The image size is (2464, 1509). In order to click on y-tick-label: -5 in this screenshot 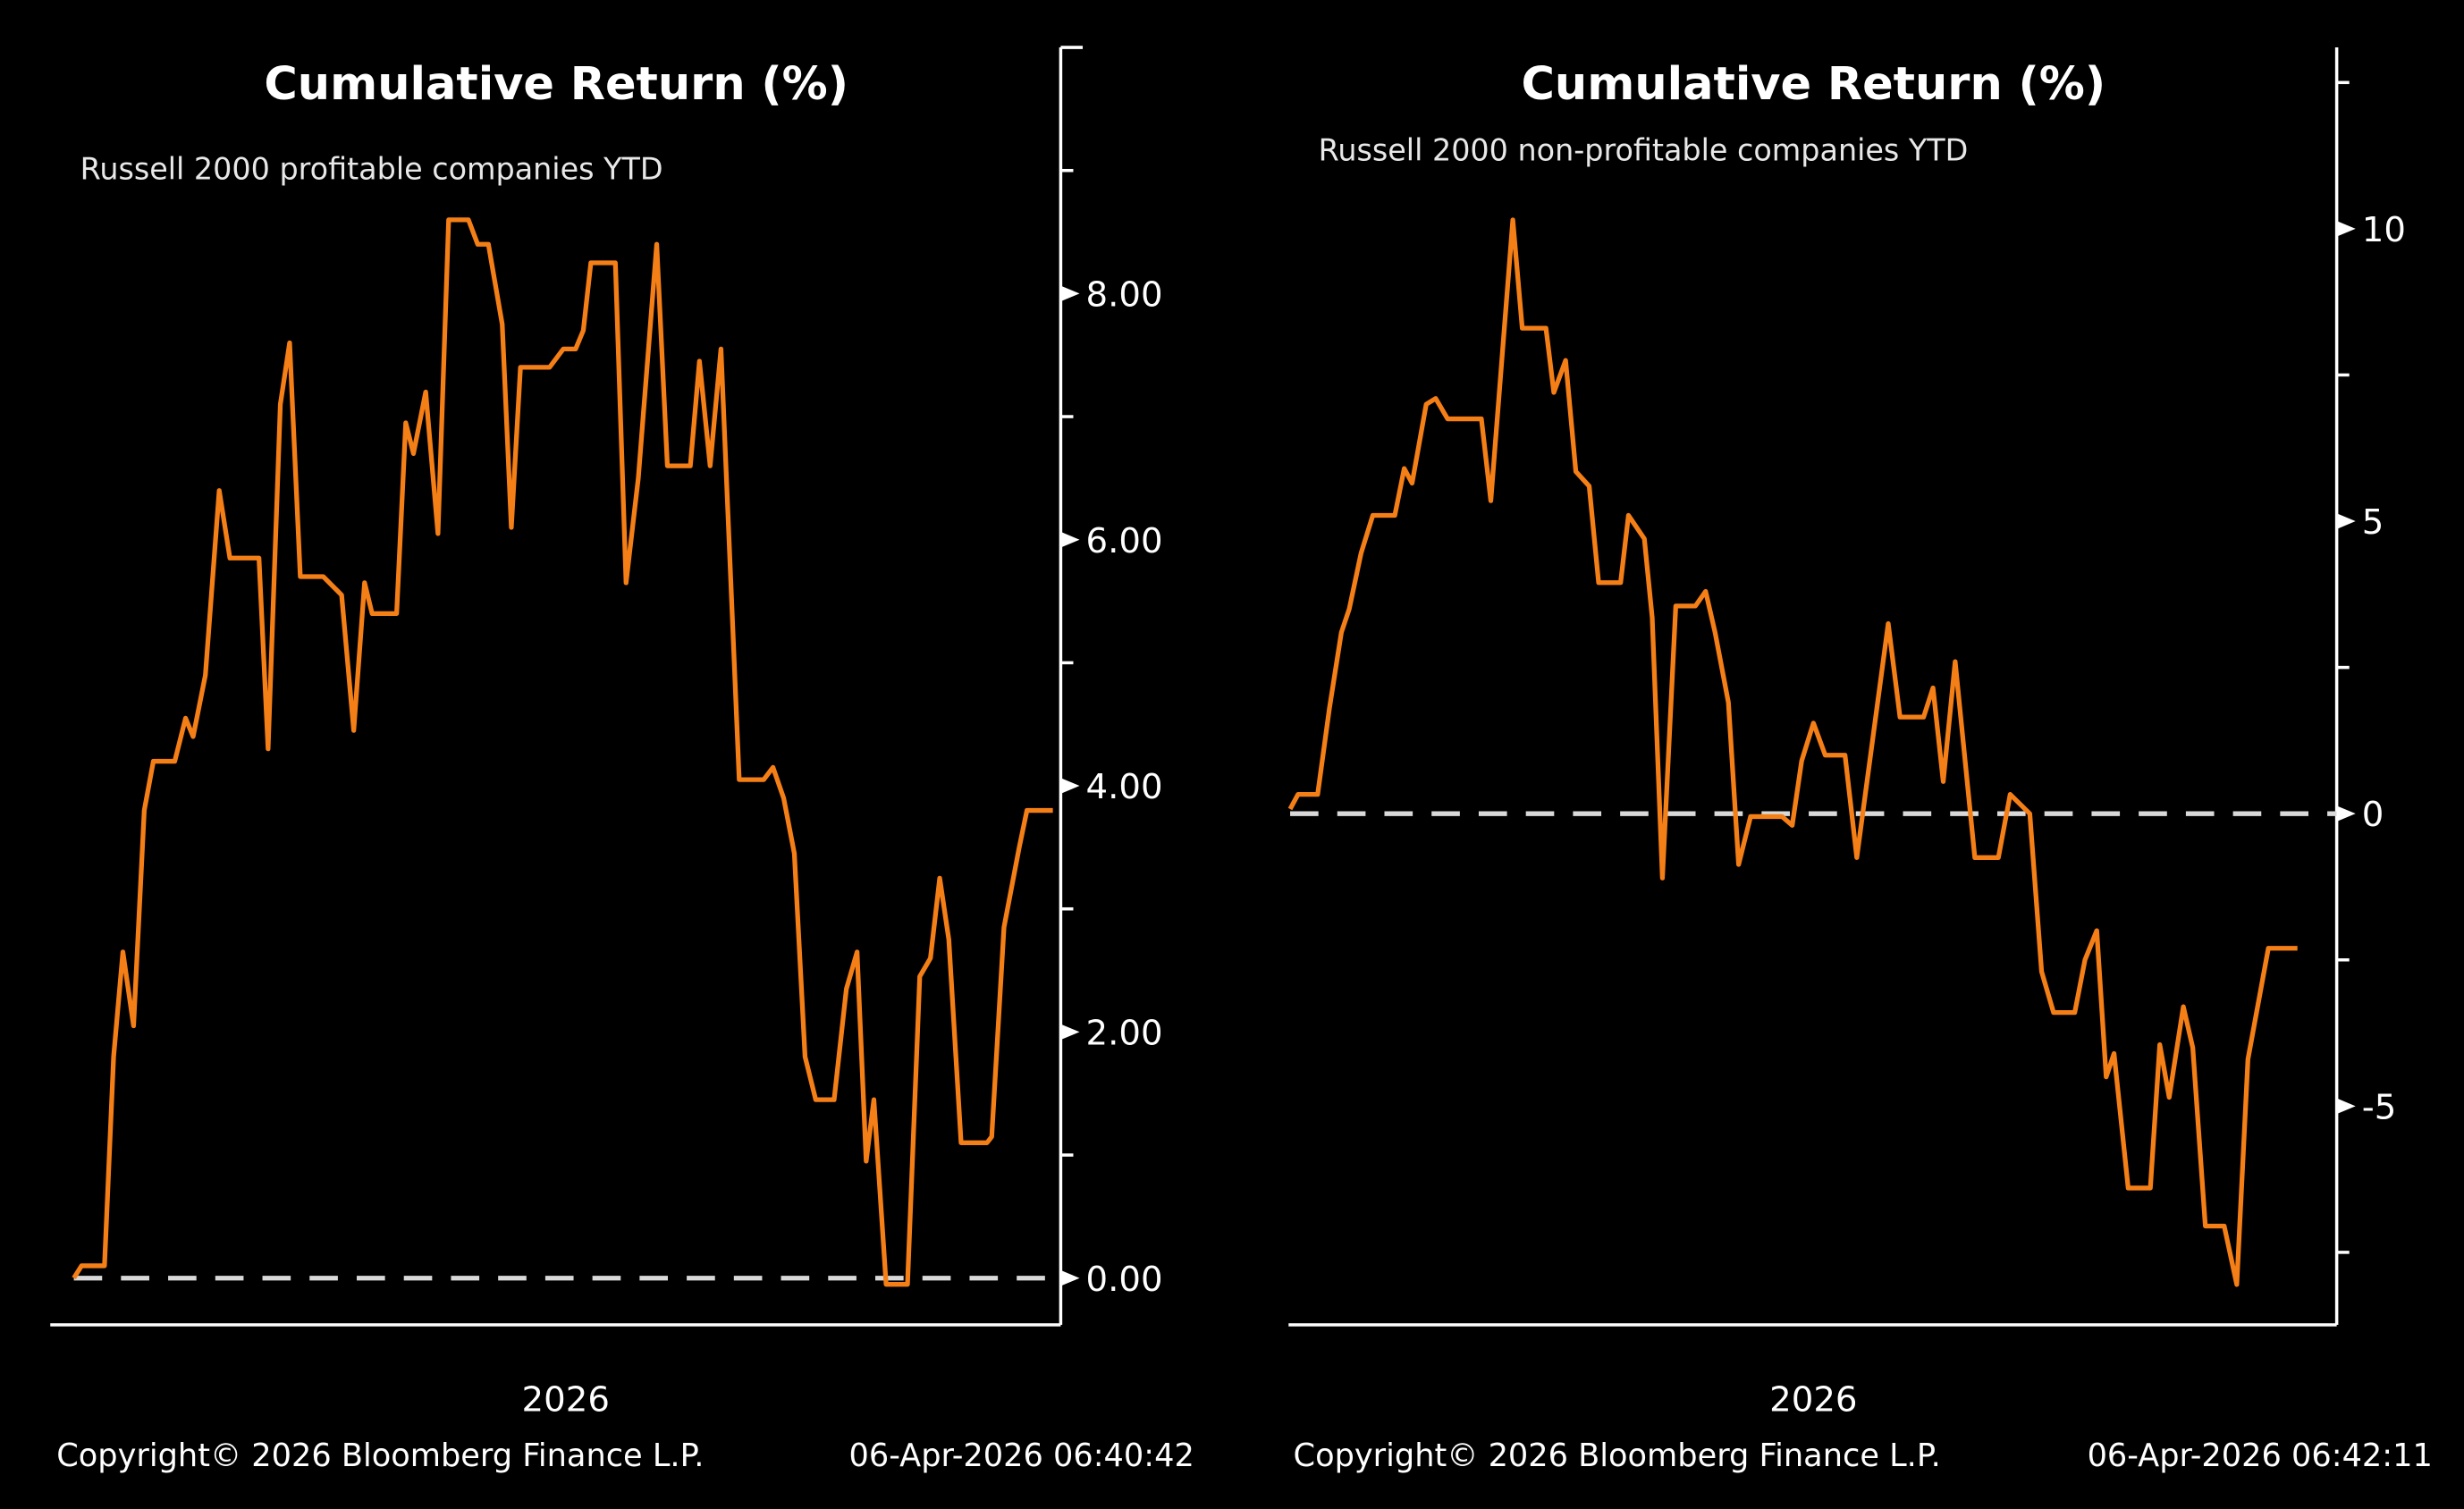, I will do `click(2379, 1107)`.